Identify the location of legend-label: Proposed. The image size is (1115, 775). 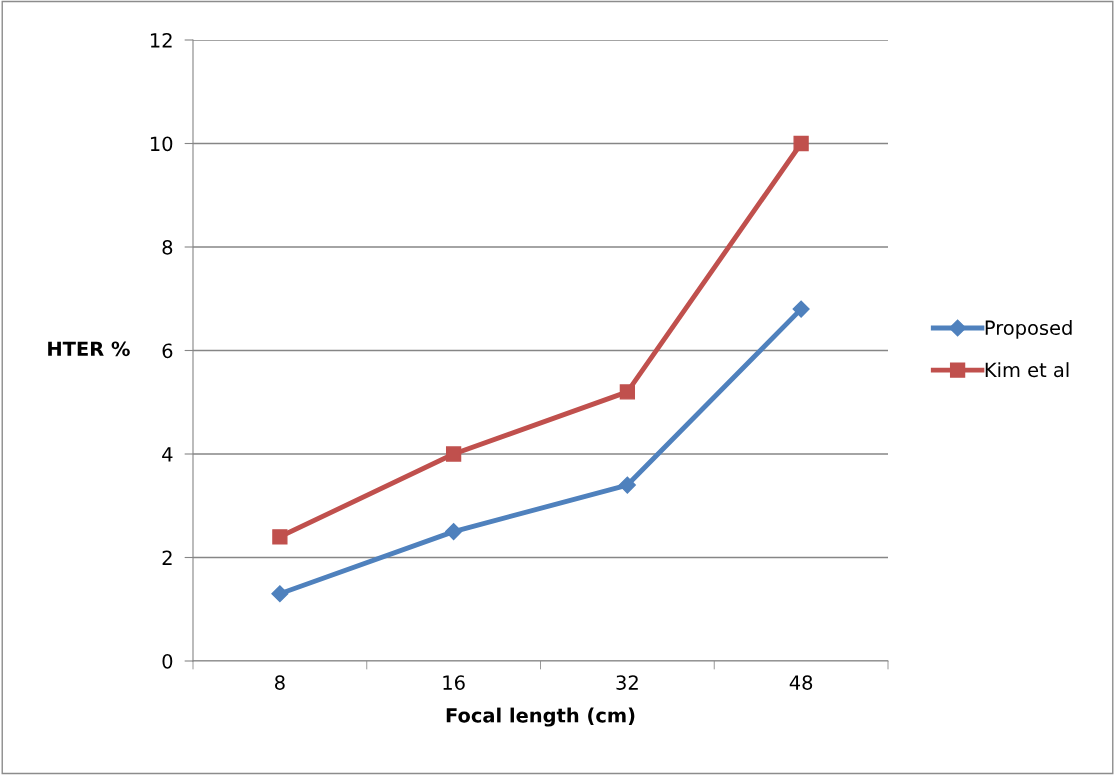
(1028, 329).